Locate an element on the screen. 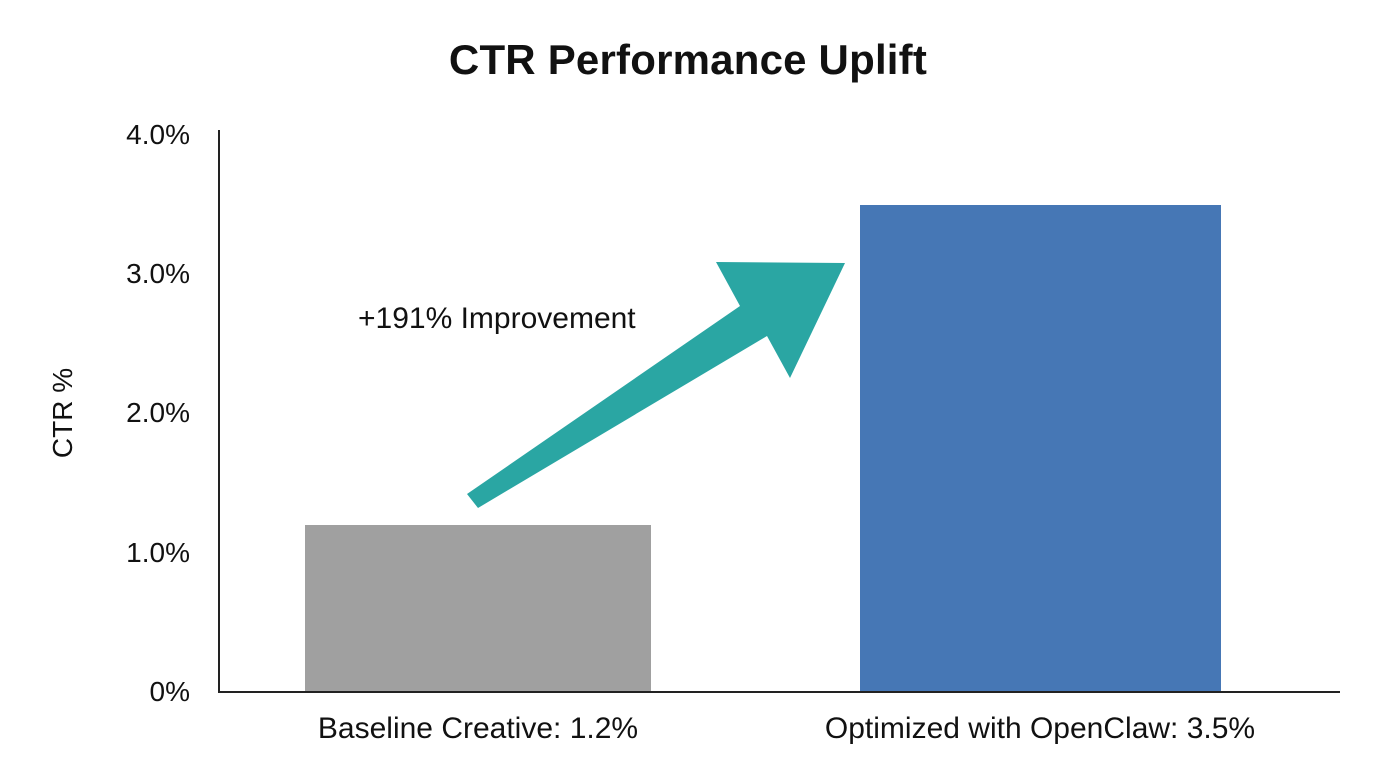 The height and width of the screenshot is (768, 1376). x-tick-optimized: Optimized with OpenClaw: 3.5% is located at coordinates (1040, 728).